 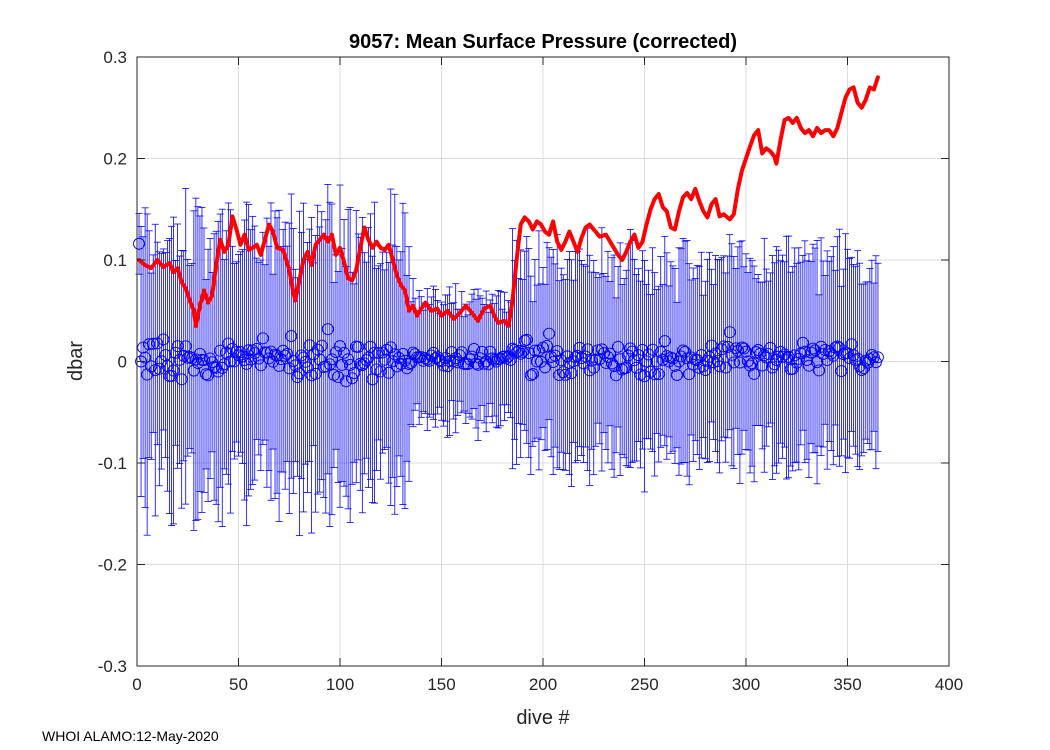 What do you see at coordinates (746, 684) in the screenshot?
I see `x-tick-label-6: 300` at bounding box center [746, 684].